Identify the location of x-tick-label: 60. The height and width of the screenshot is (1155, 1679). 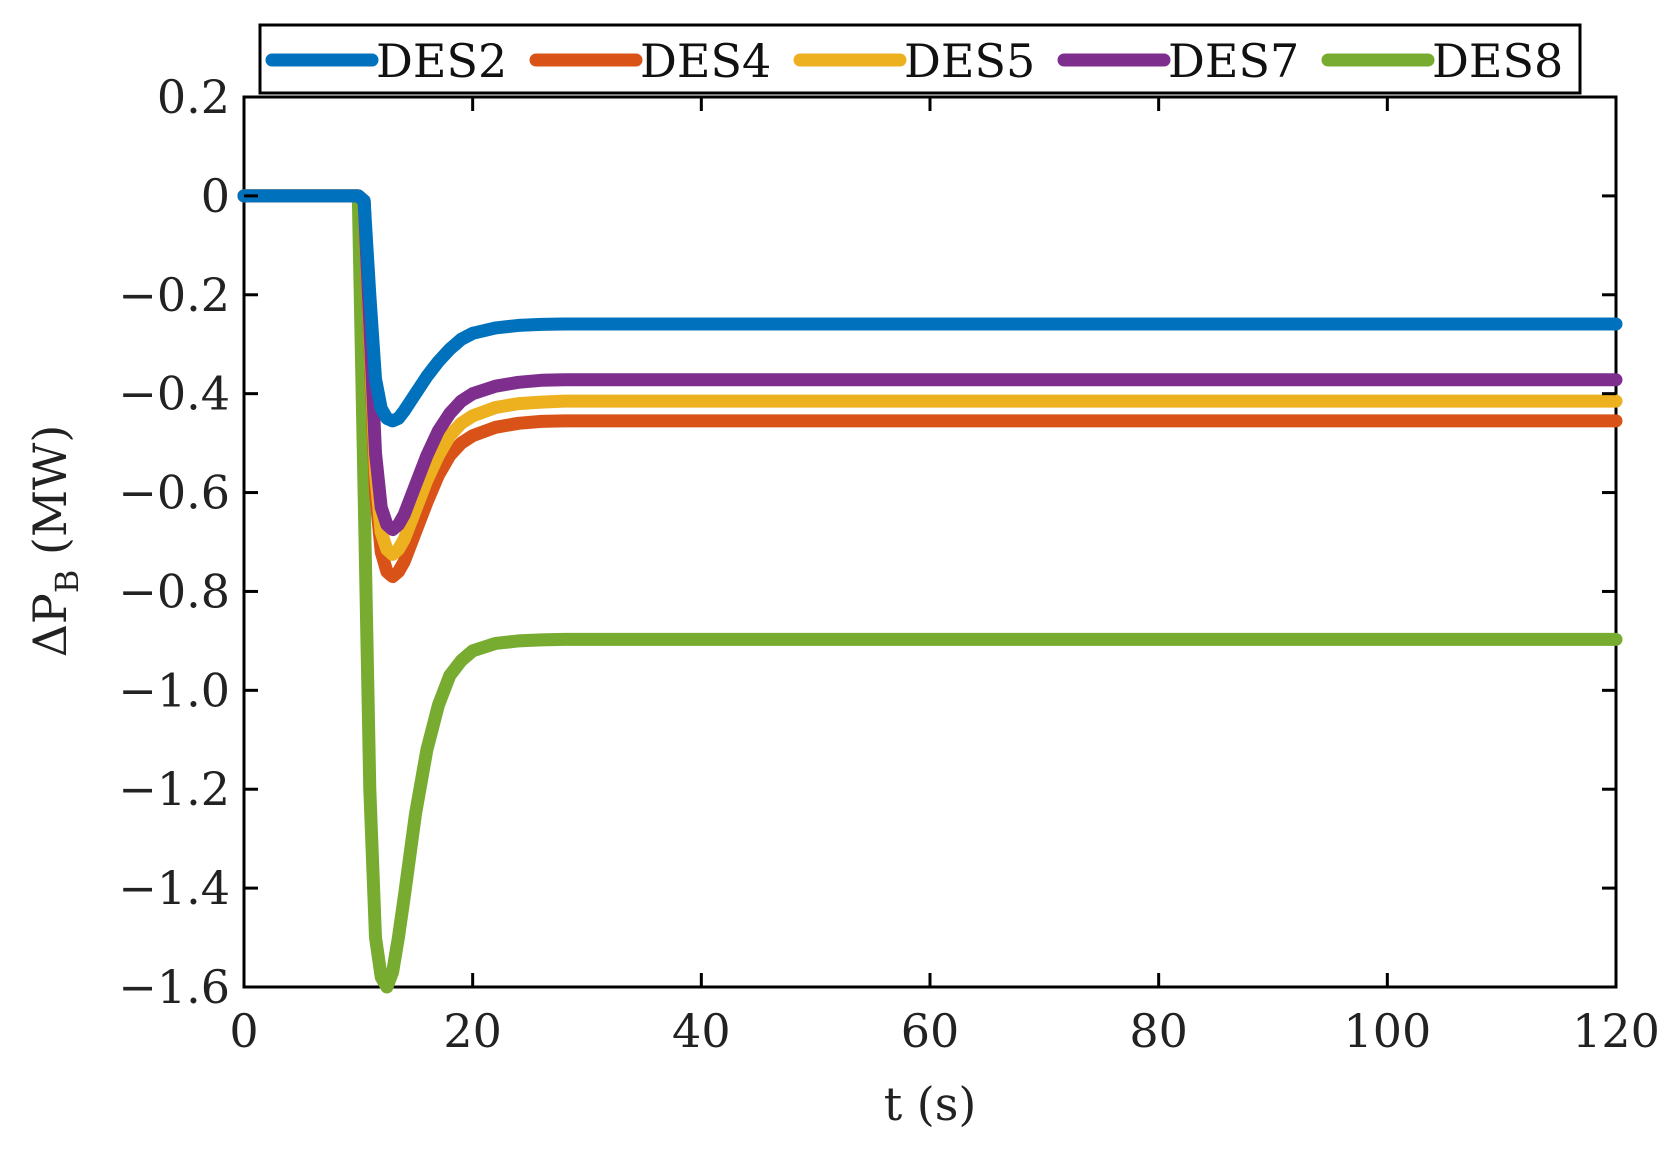
(930, 1031).